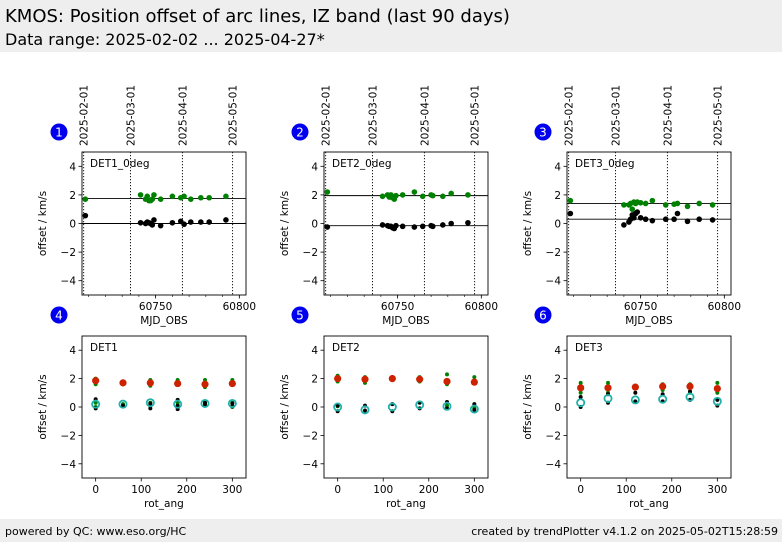 Image resolution: width=782 pixels, height=542 pixels. Describe the element at coordinates (640, 307) in the screenshot. I see `x-tick-label: 60750` at that location.